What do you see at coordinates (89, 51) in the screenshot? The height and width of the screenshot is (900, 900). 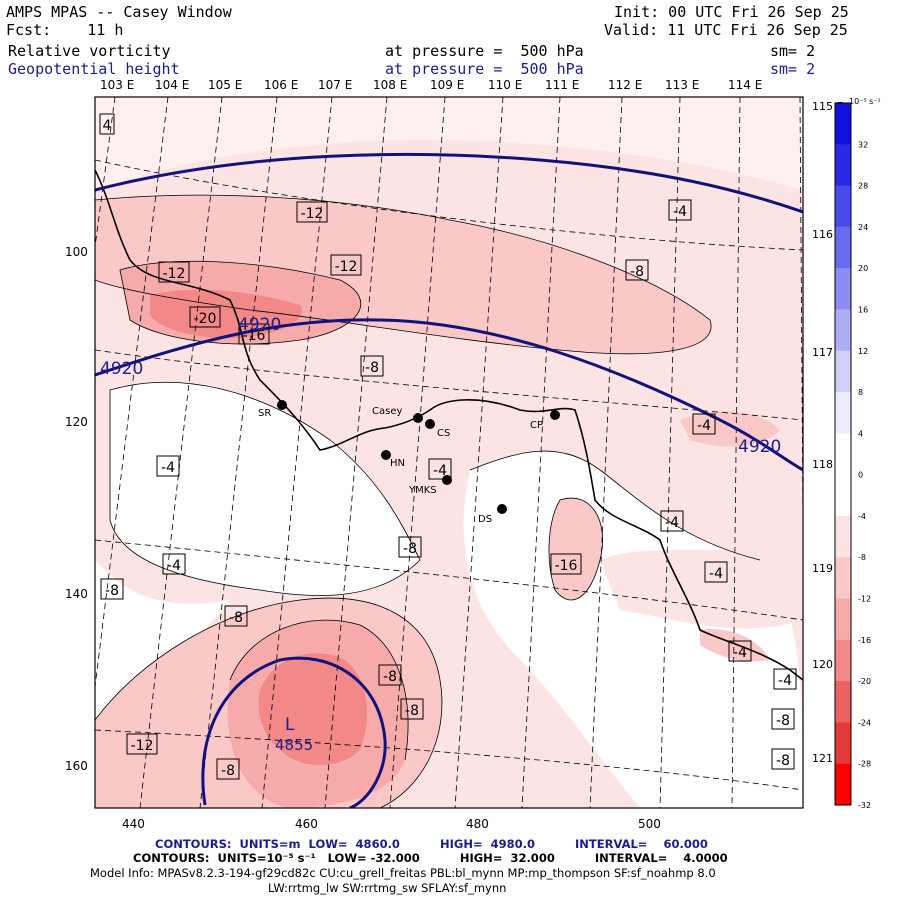 I see `field1-name: Relative vorticity` at bounding box center [89, 51].